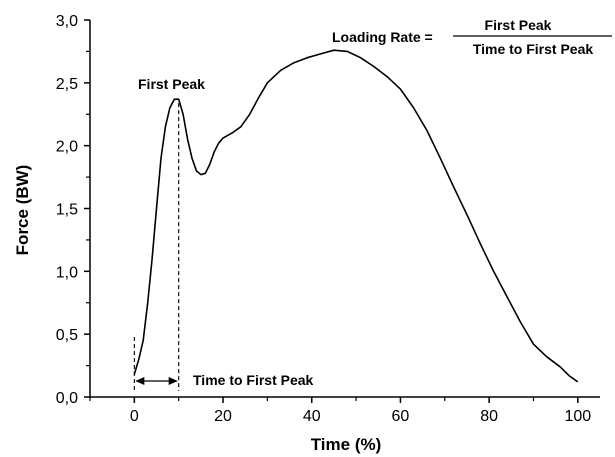  Describe the element at coordinates (140, 381) in the screenshot. I see `time-arrow-head-left` at that location.